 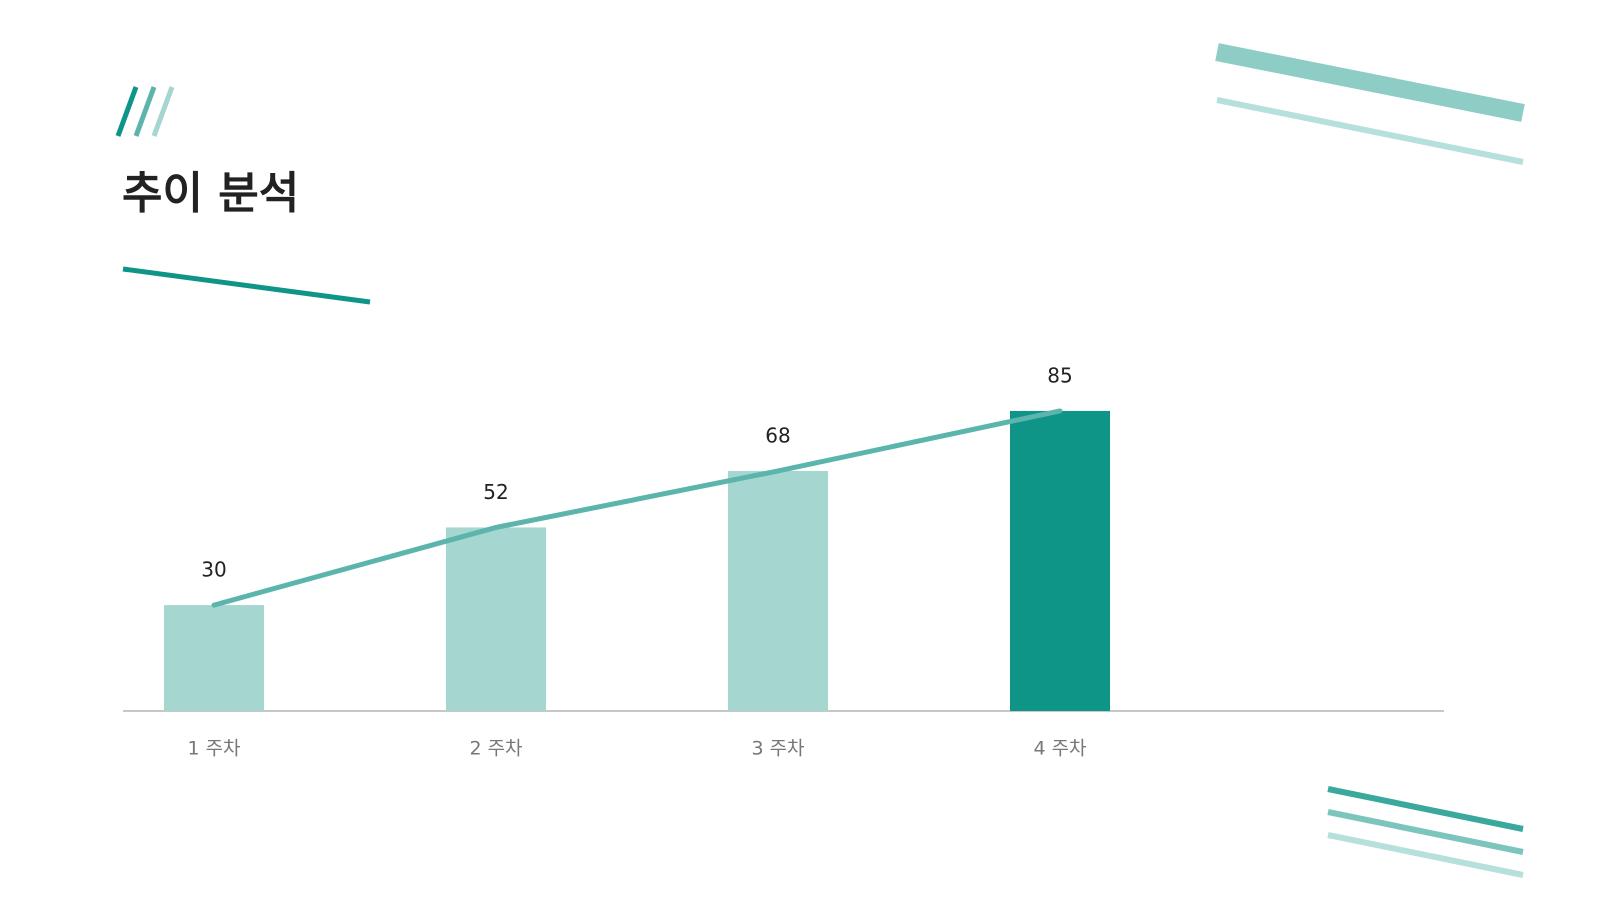 What do you see at coordinates (1059, 749) in the screenshot?
I see `x-tick-label: 4 주차` at bounding box center [1059, 749].